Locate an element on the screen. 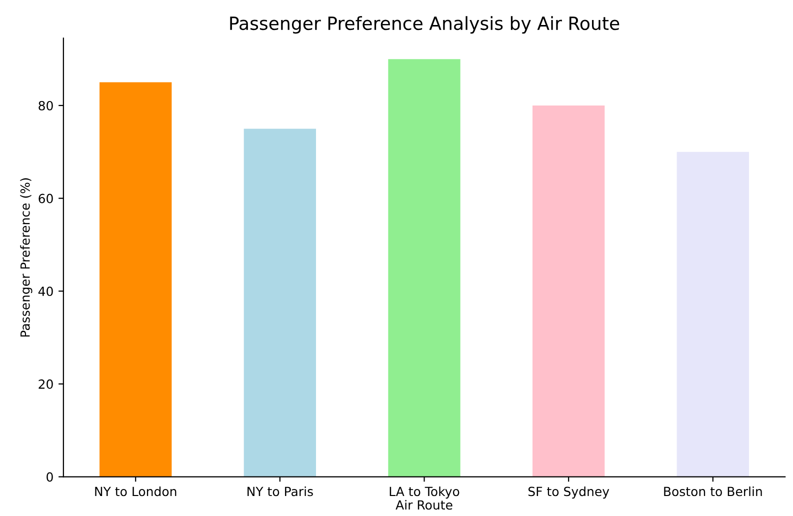 This screenshot has height=516, width=793. x-tick-label: NY to London is located at coordinates (135, 491).